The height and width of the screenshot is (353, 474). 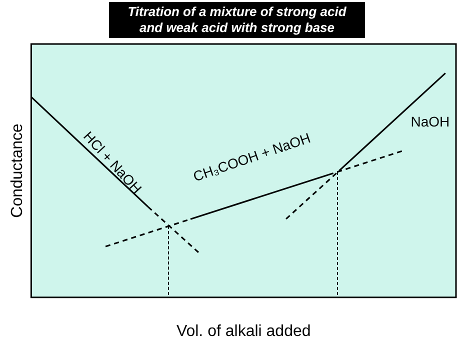 What do you see at coordinates (237, 20) in the screenshot?
I see `chart-title: Titration of a mixture of strong acid and weak acid with strong base` at bounding box center [237, 20].